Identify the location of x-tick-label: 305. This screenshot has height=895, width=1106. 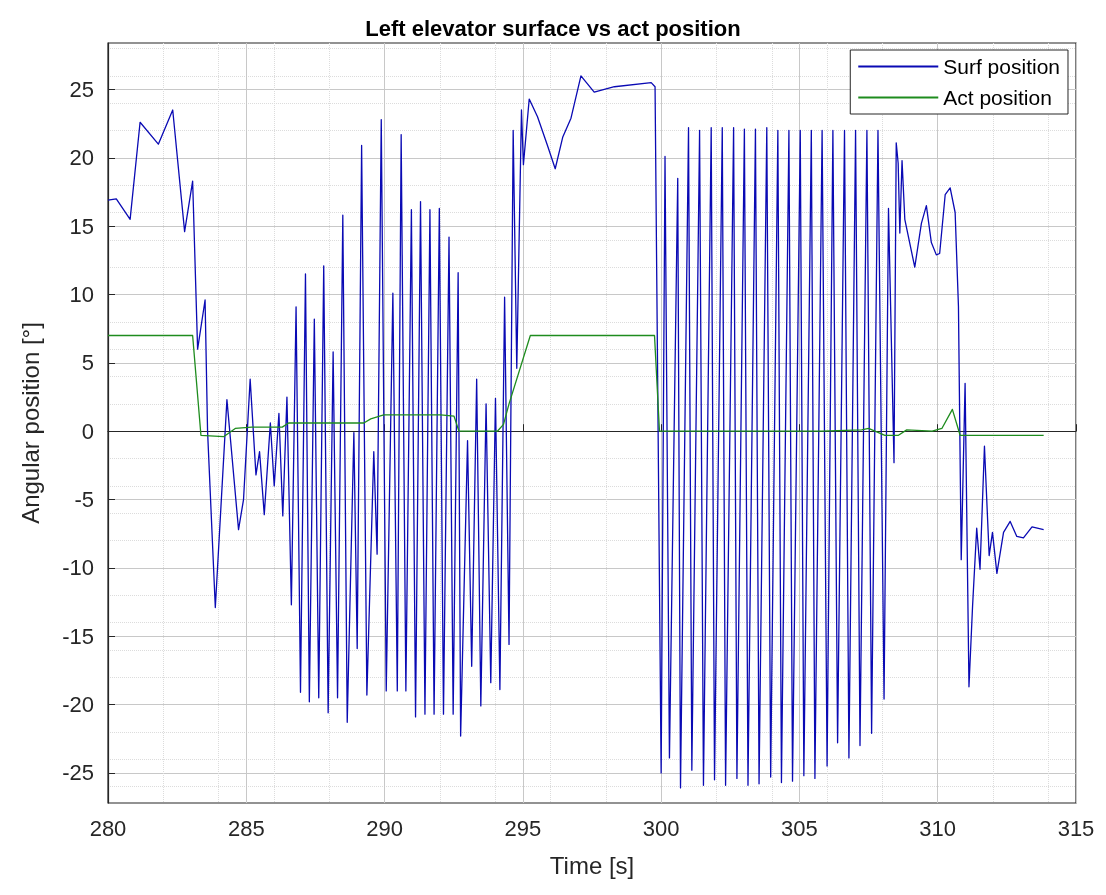
(799, 828).